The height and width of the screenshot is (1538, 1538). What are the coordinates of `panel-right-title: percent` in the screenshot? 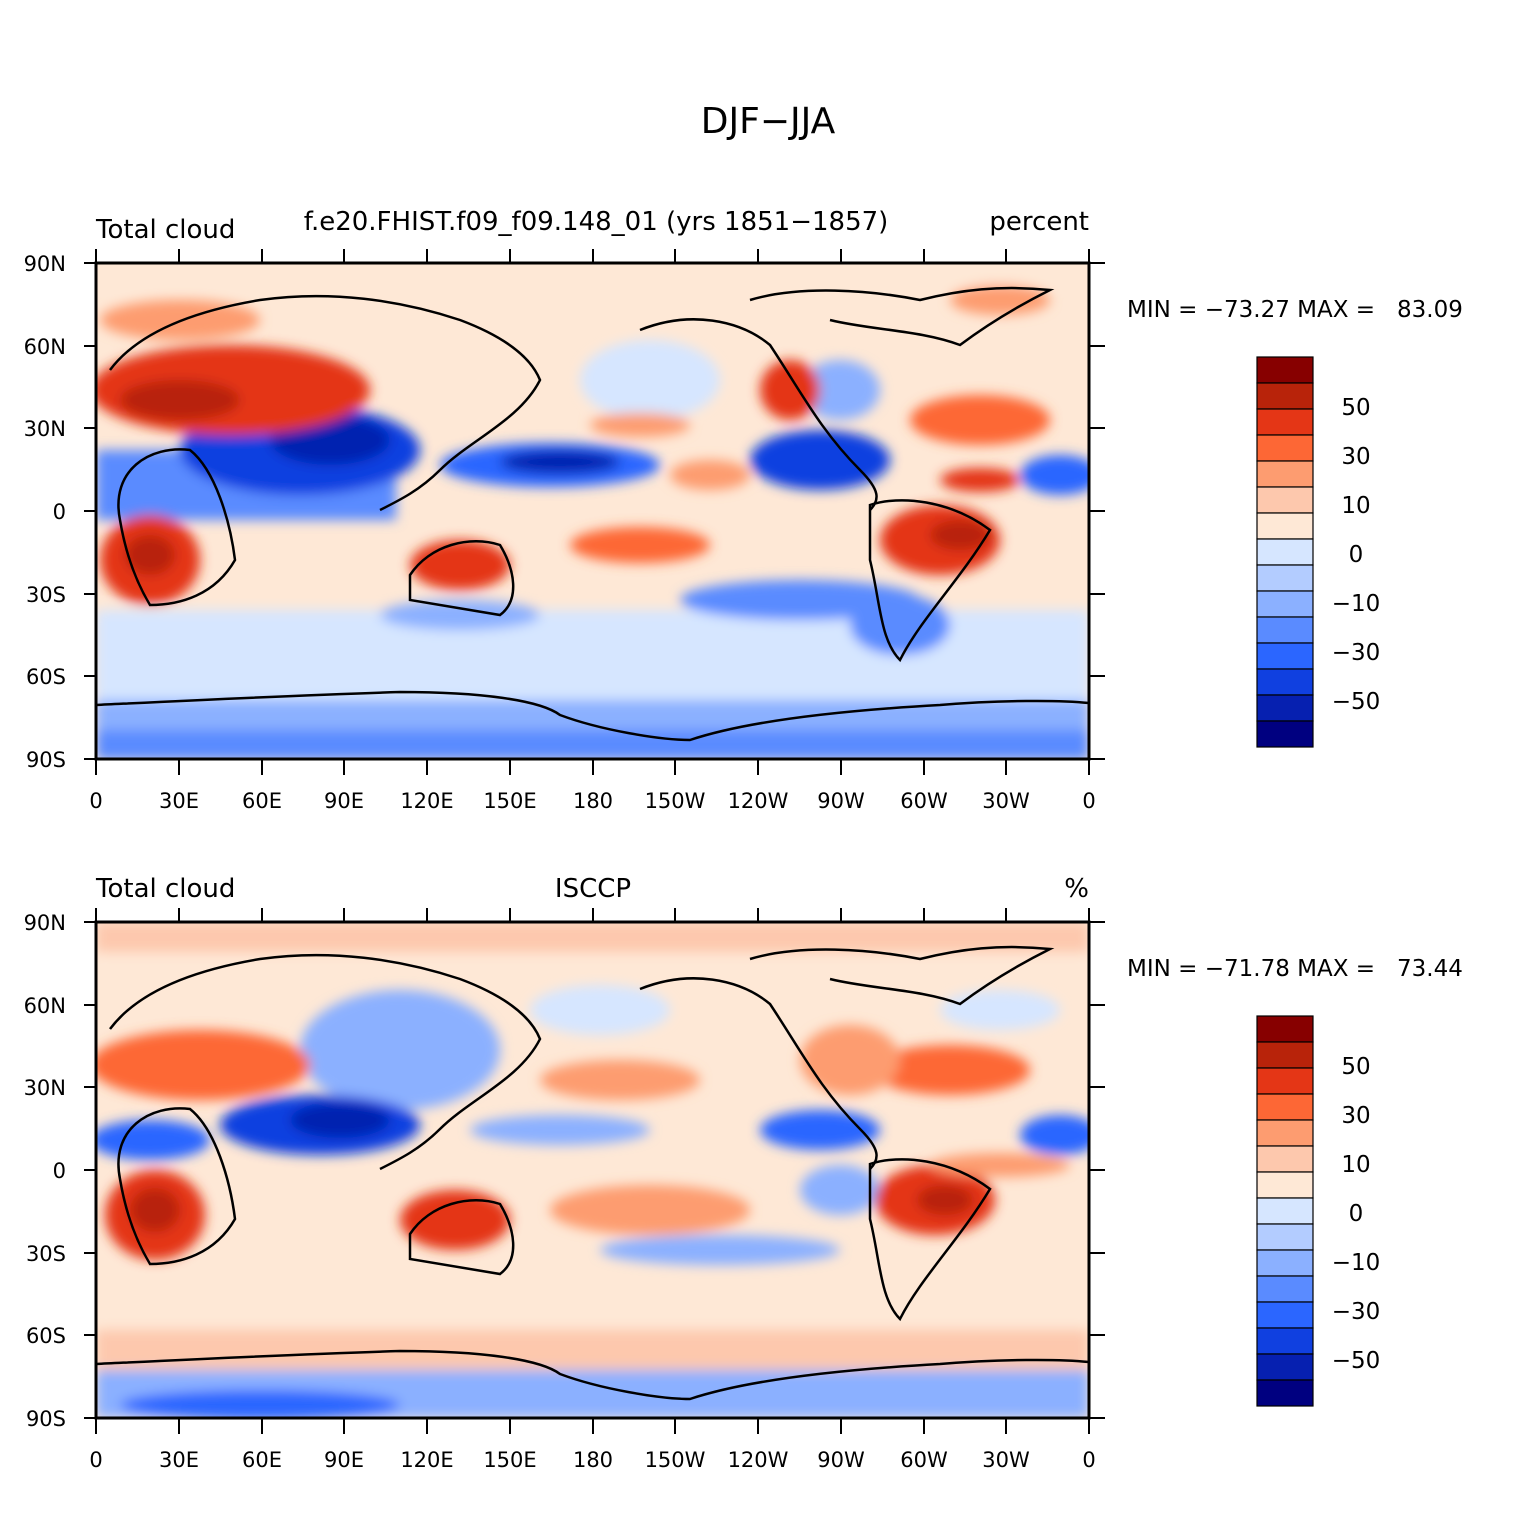 It's located at (1039, 222).